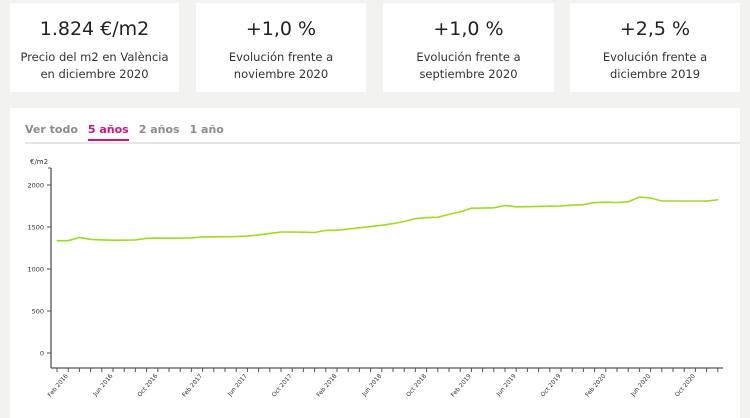 The image size is (750, 418). What do you see at coordinates (387, 219) in the screenshot?
I see `price-series-line` at bounding box center [387, 219].